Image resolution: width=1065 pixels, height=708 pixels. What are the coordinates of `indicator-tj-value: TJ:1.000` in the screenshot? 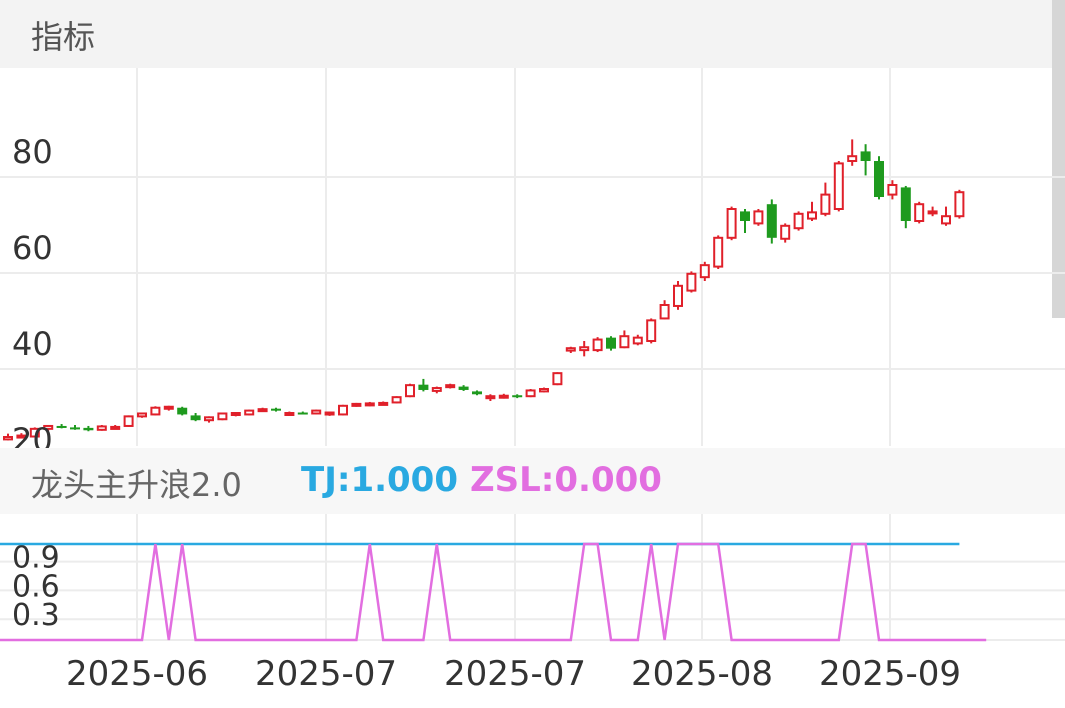 It's located at (379, 480).